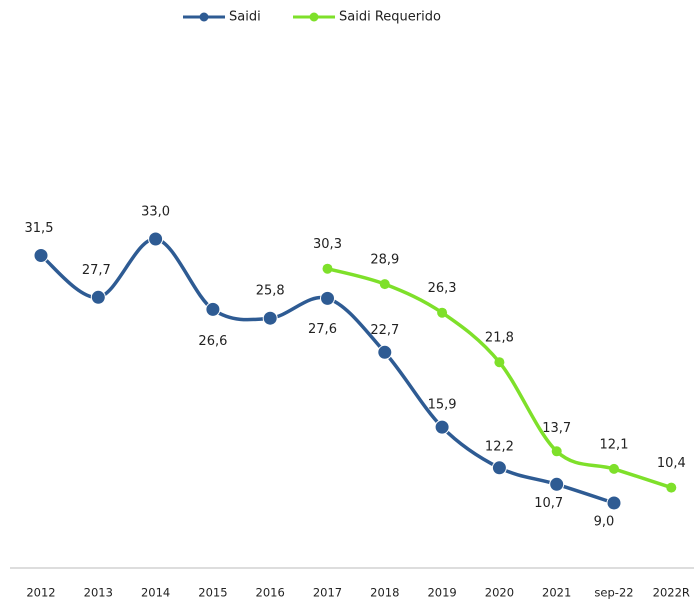 The image size is (694, 603). Describe the element at coordinates (556, 593) in the screenshot. I see `x-tick-label: 2021` at that location.